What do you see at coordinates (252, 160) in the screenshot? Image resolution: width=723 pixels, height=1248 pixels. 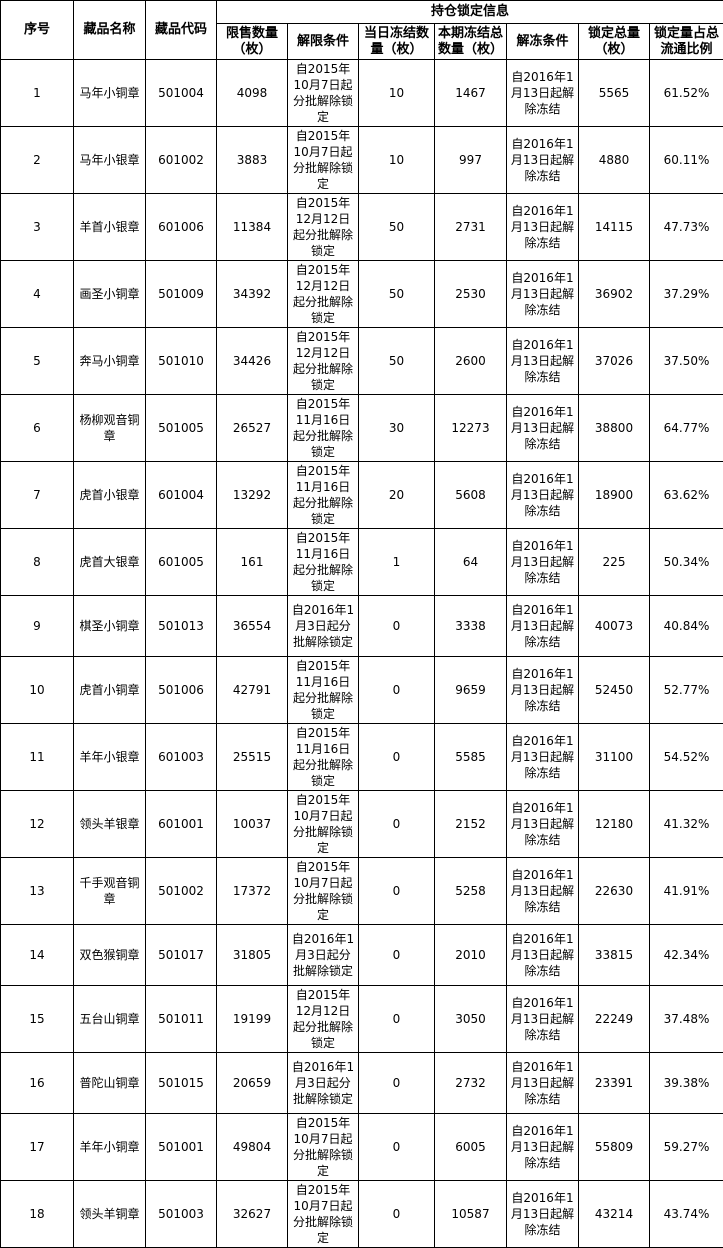 I see `cell-restricted-qty: 3883` at bounding box center [252, 160].